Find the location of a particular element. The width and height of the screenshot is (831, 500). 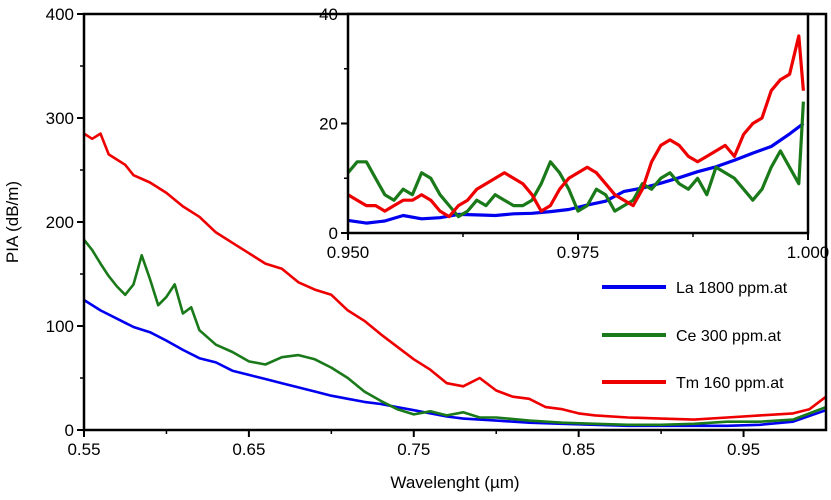

legend-label-2: Tm 160 ppm.at is located at coordinates (730, 383).